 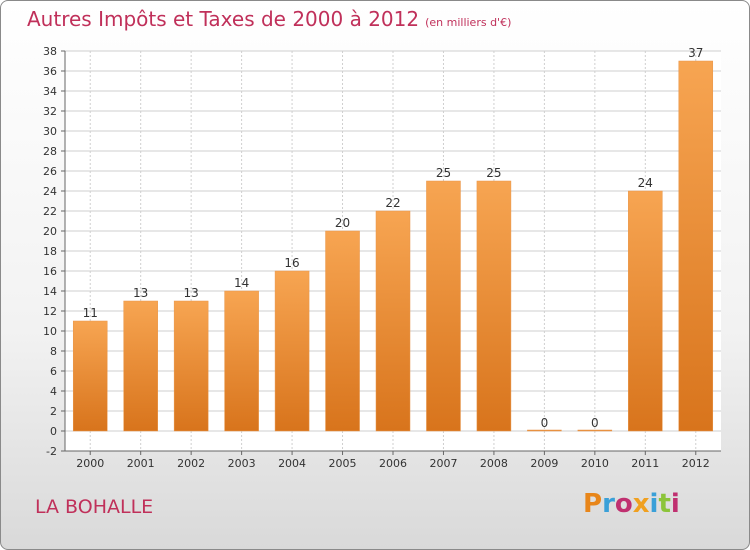 What do you see at coordinates (664, 504) in the screenshot?
I see `logo-letter: t` at bounding box center [664, 504].